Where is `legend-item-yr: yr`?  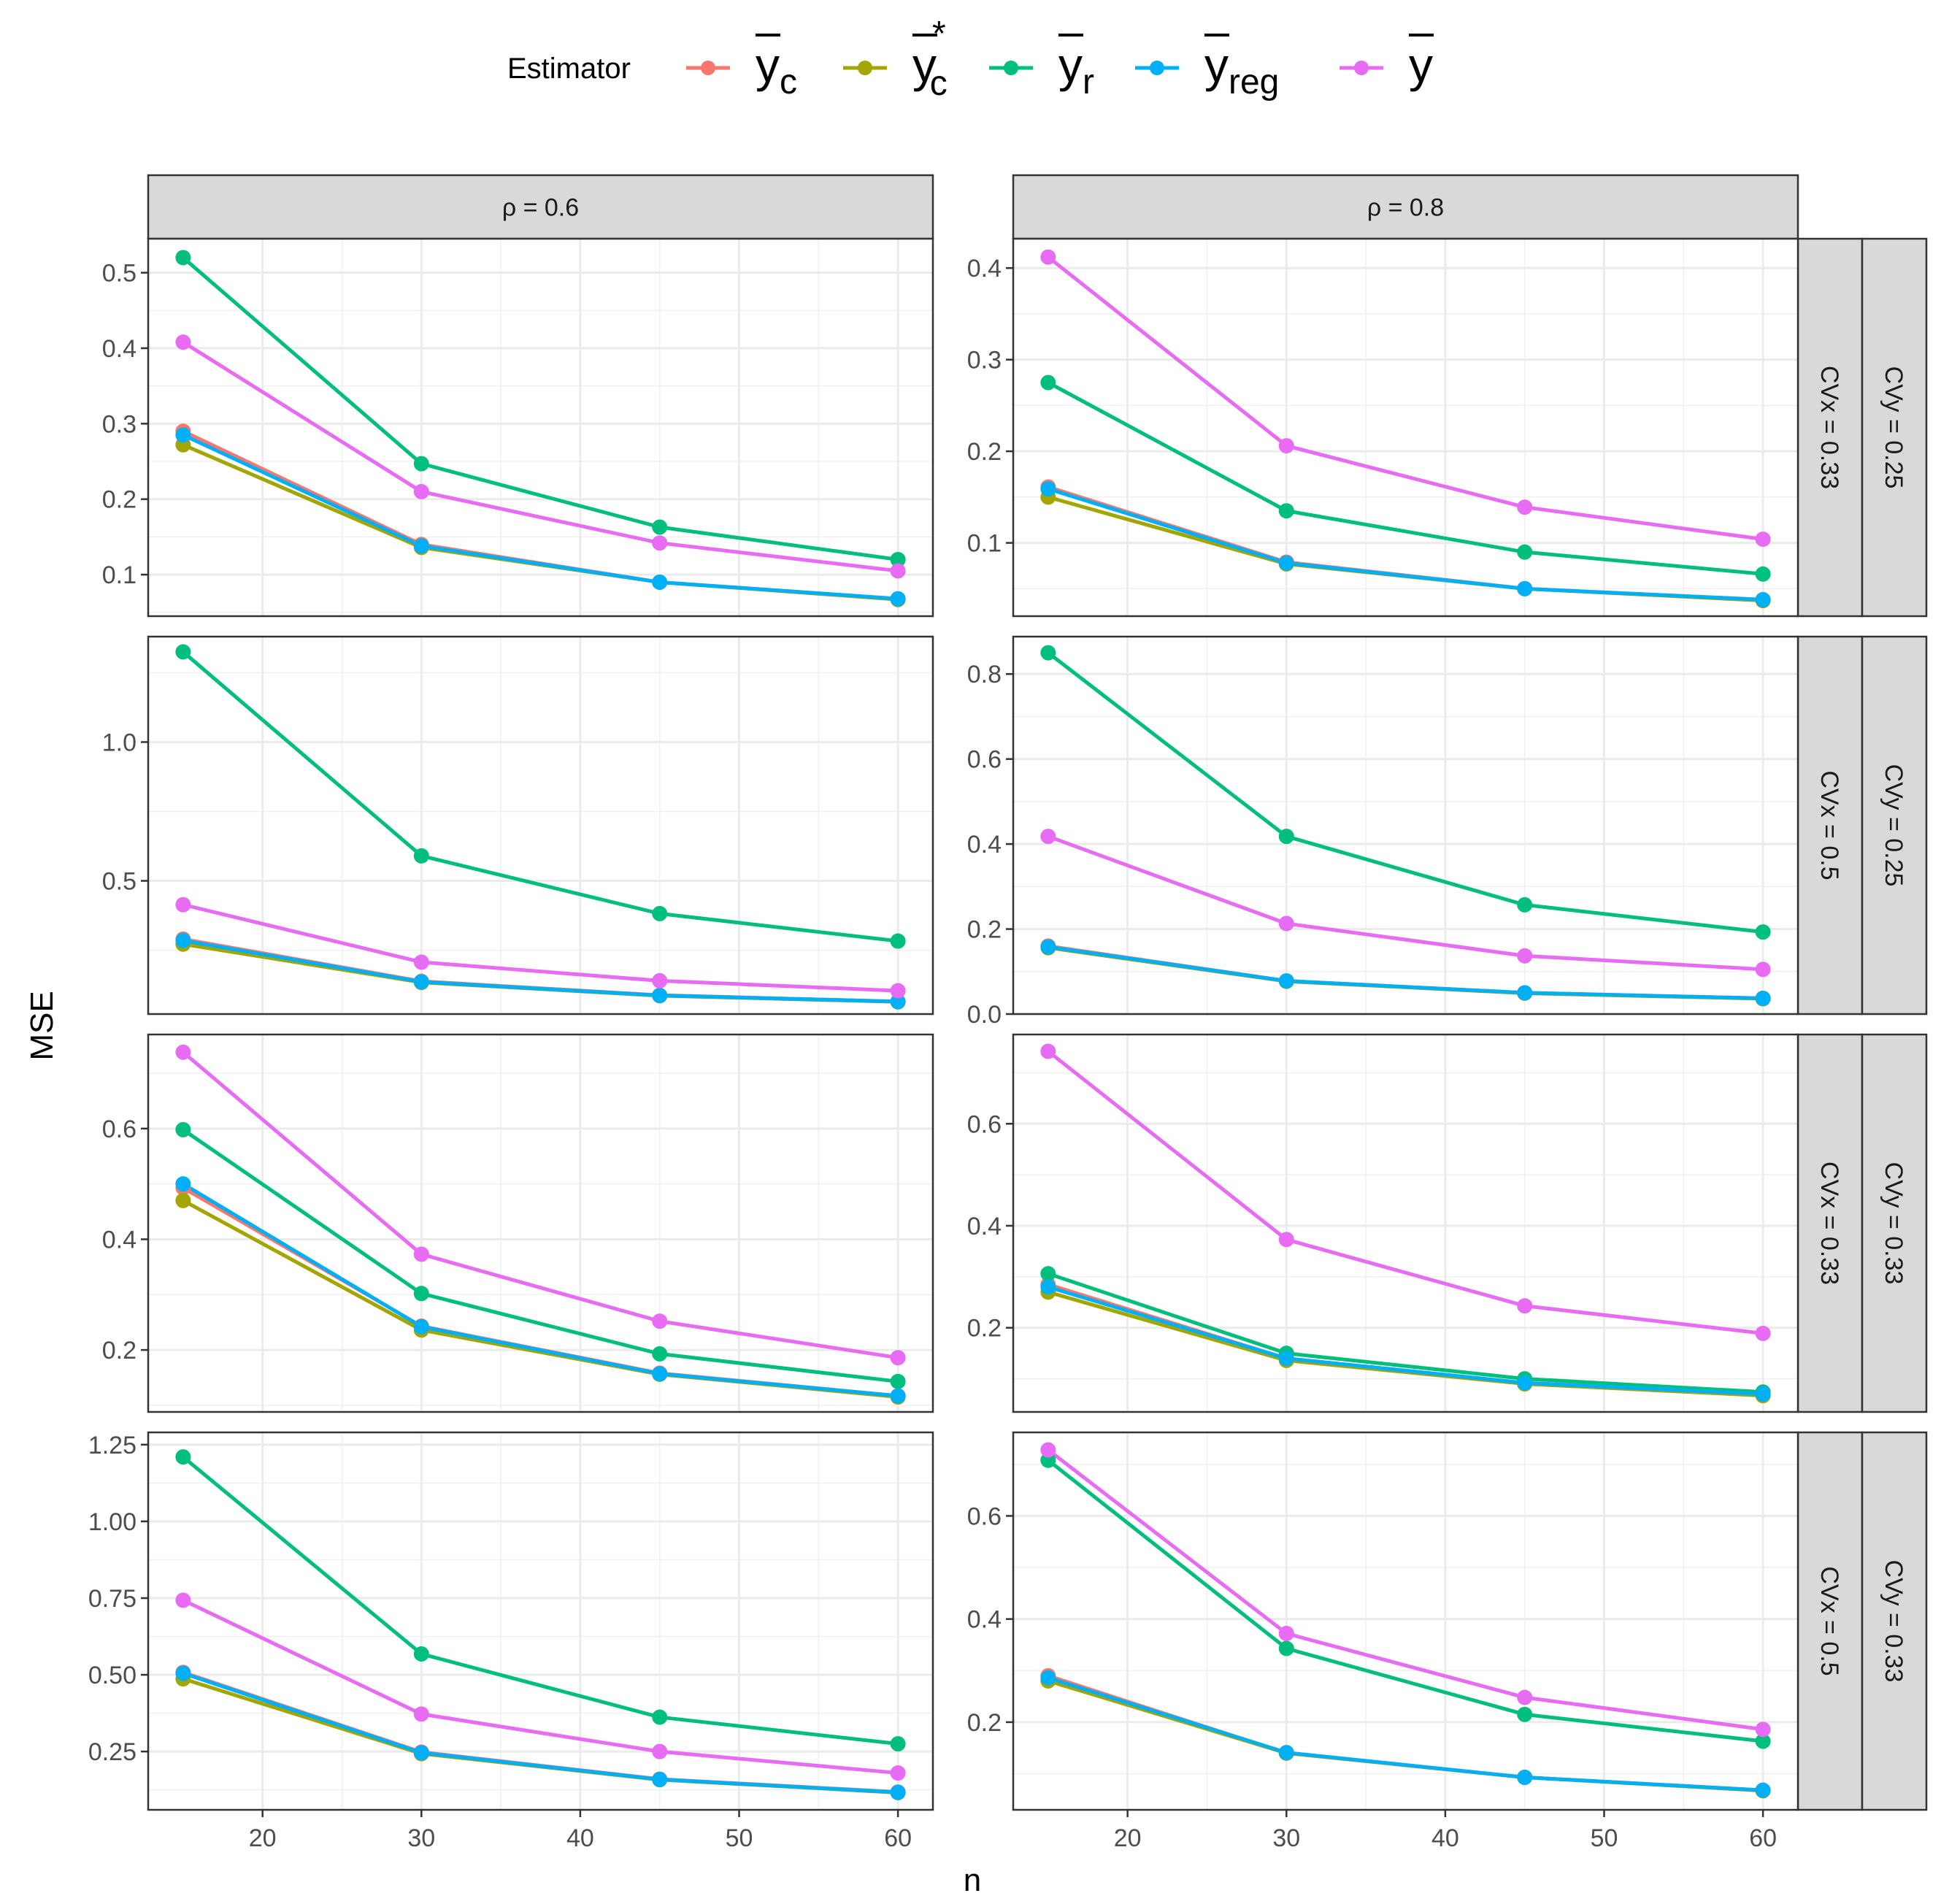 legend-item-yr: yr is located at coordinates (1041, 67).